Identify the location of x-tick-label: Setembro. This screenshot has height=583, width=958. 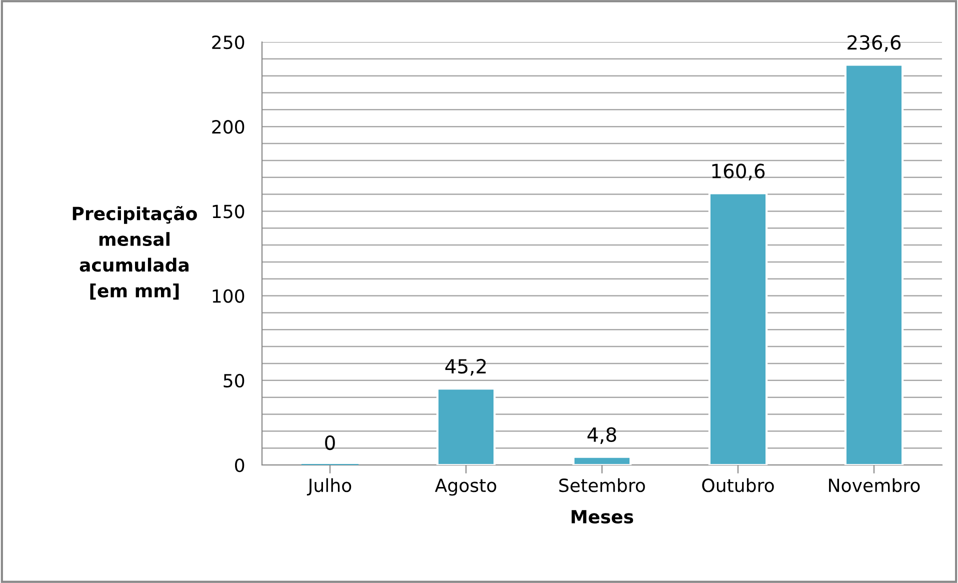
(602, 485).